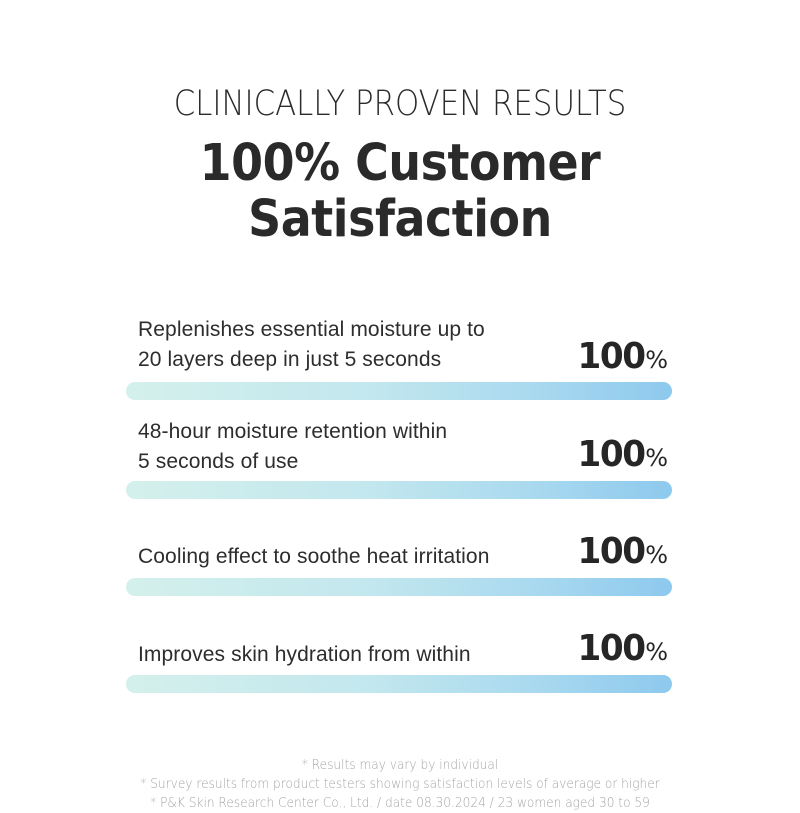 The image size is (800, 813). What do you see at coordinates (218, 461) in the screenshot?
I see `result-label-line: 5 seconds of use` at bounding box center [218, 461].